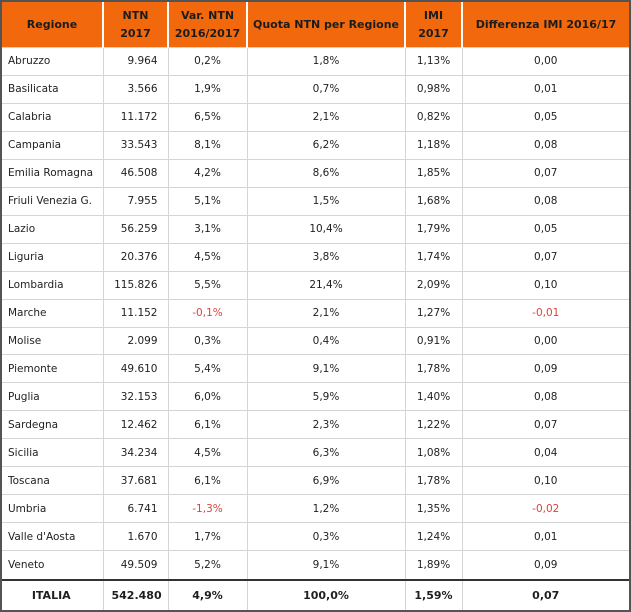 The width and height of the screenshot is (631, 612). I want to click on cell-ntn-2017: 6.741, so click(135, 508).